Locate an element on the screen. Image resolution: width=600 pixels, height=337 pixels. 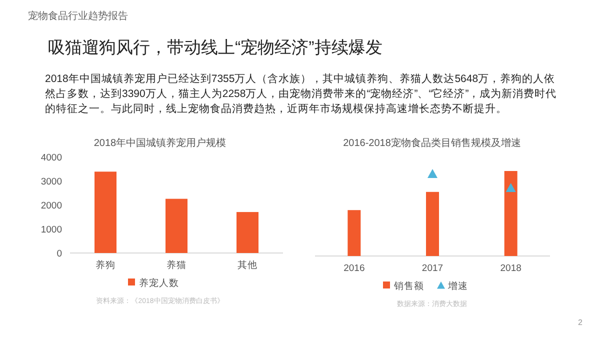
chart-title: 2018年中国城镇养宠用户规模 is located at coordinates (160, 143).